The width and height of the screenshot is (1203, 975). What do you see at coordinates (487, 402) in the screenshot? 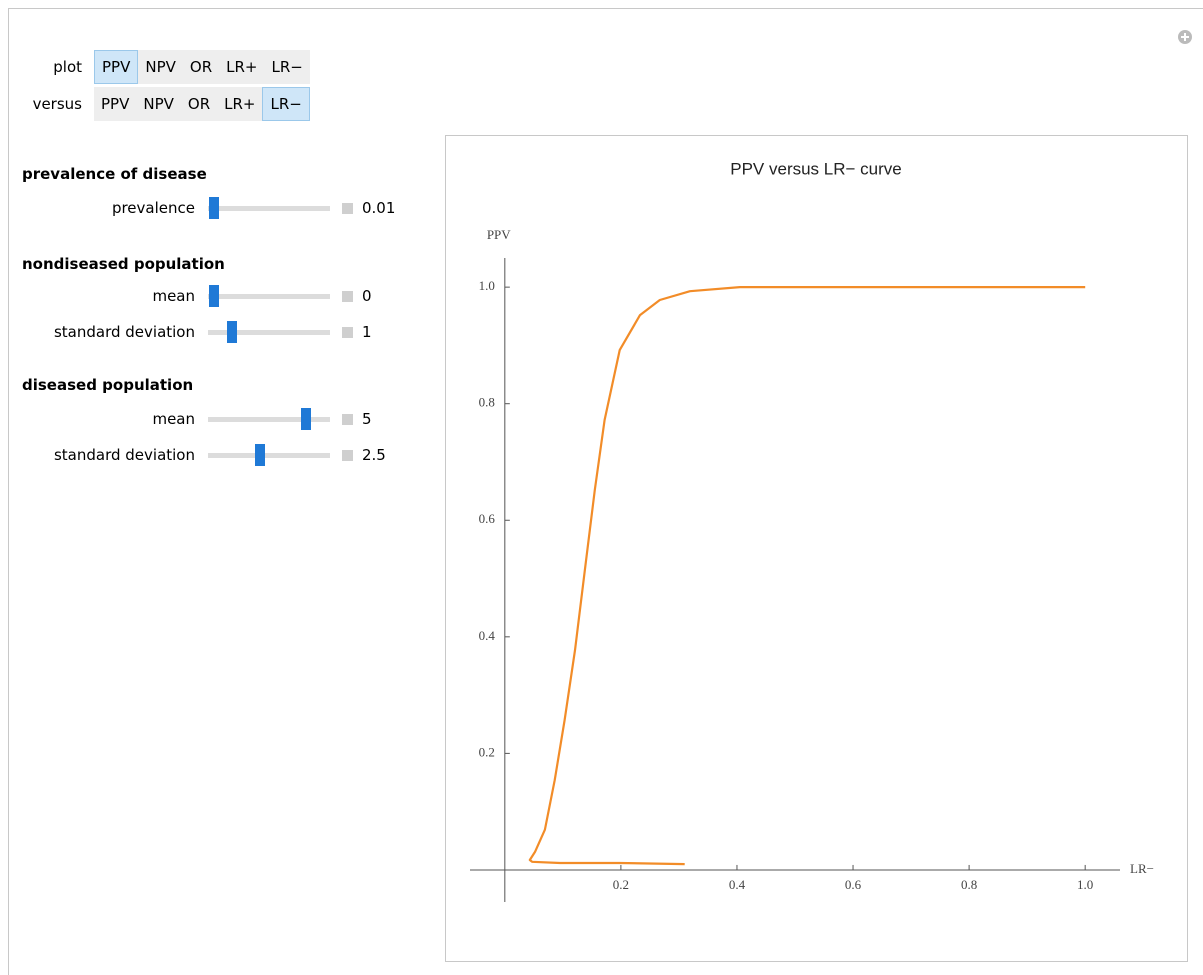
I see `y-tick-label: 0.8` at bounding box center [487, 402].